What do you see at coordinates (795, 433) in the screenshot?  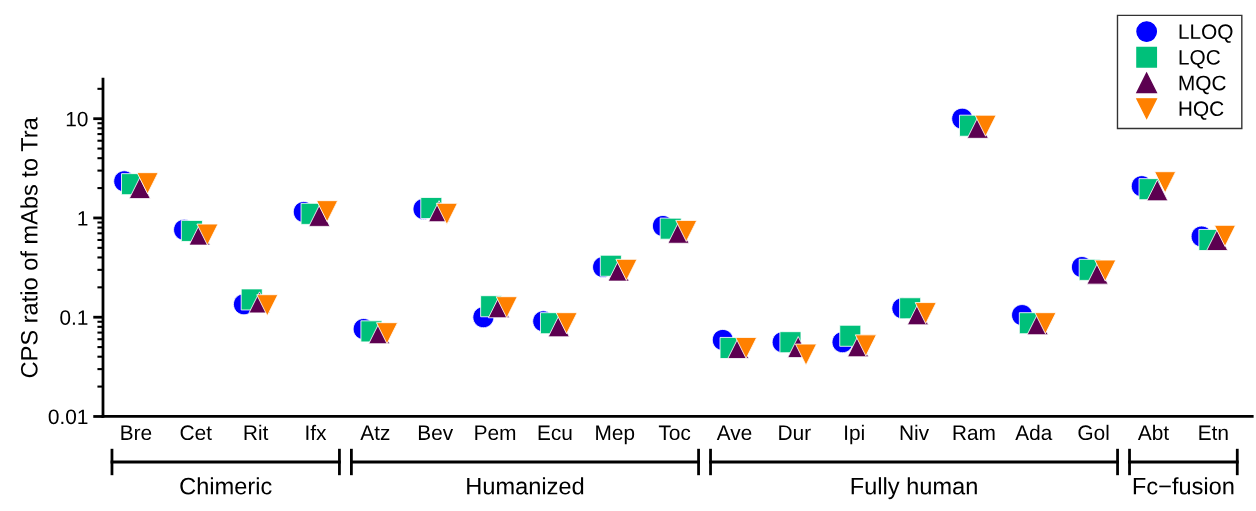 I see `x-tick-label: Dur` at bounding box center [795, 433].